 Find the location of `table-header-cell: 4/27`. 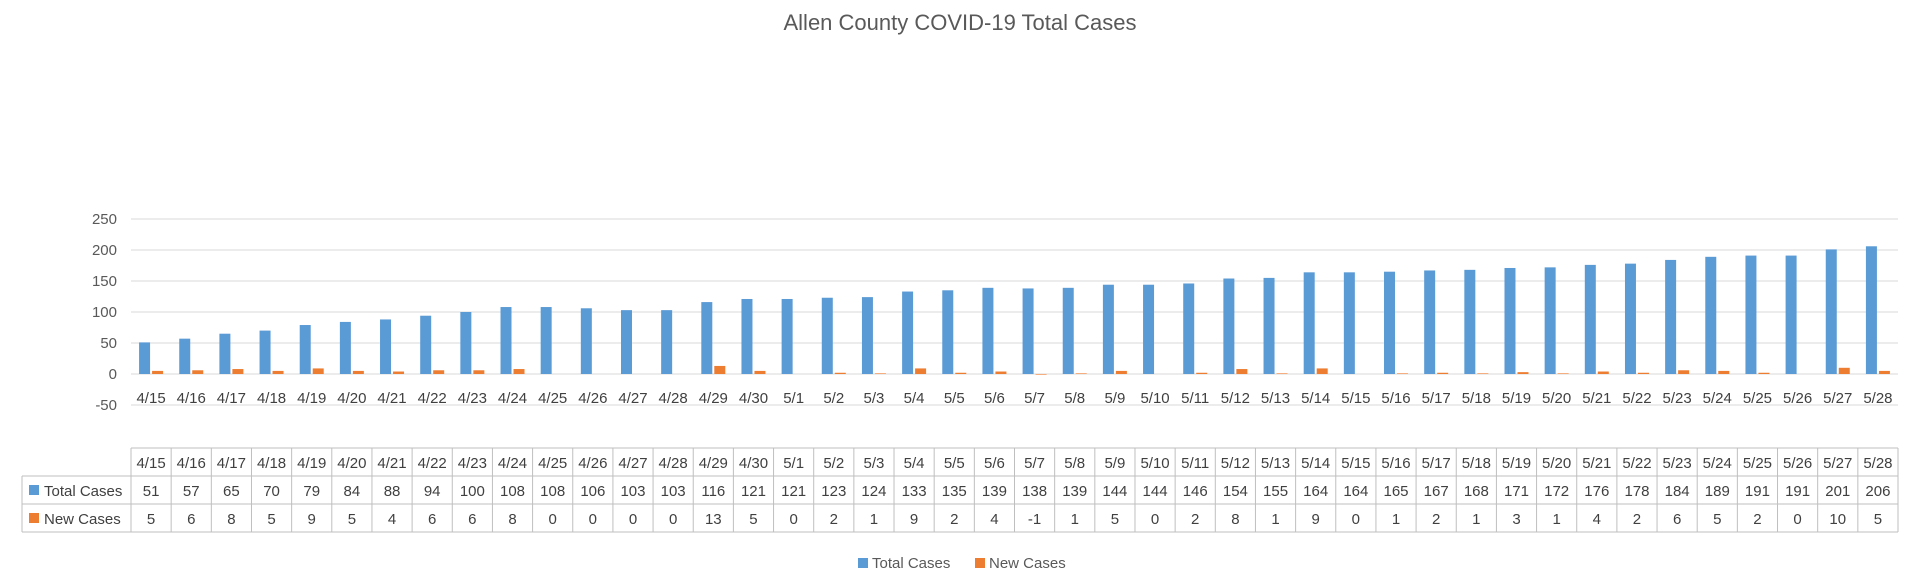

table-header-cell: 4/27 is located at coordinates (632, 463).